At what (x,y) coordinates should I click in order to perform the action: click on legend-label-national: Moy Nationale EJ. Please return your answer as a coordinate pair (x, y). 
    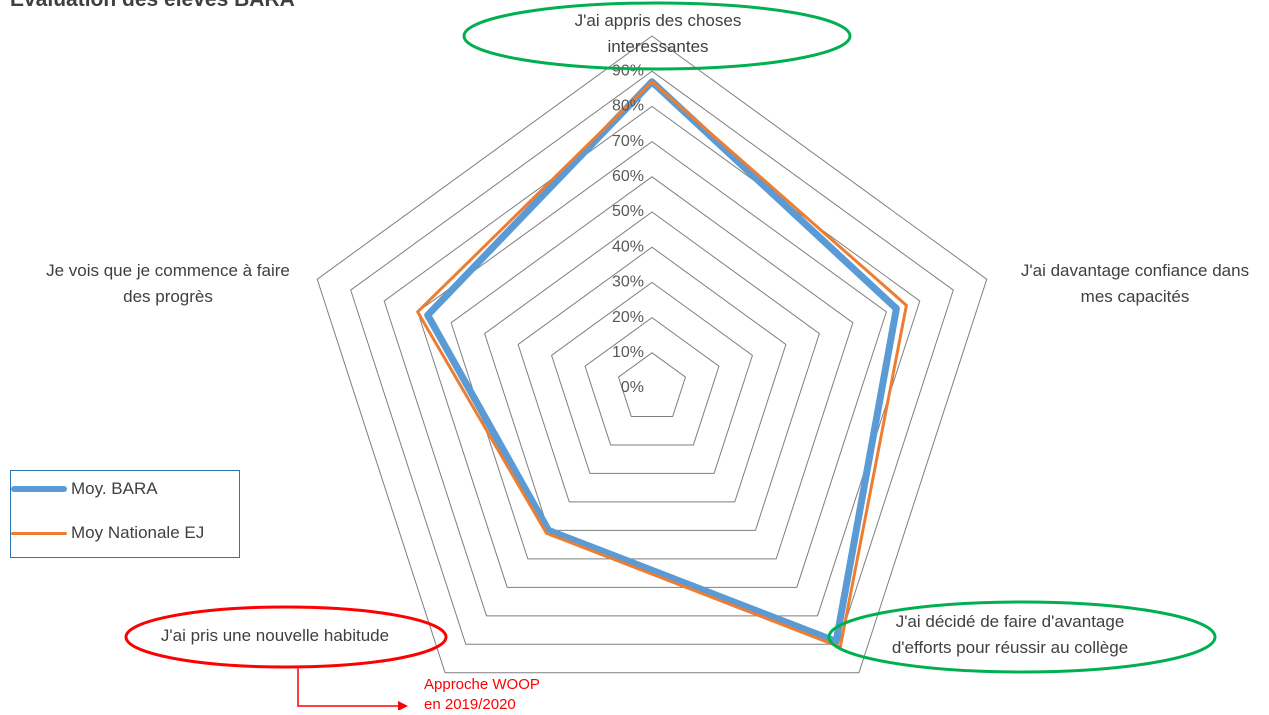
    Looking at the image, I should click on (137, 533).